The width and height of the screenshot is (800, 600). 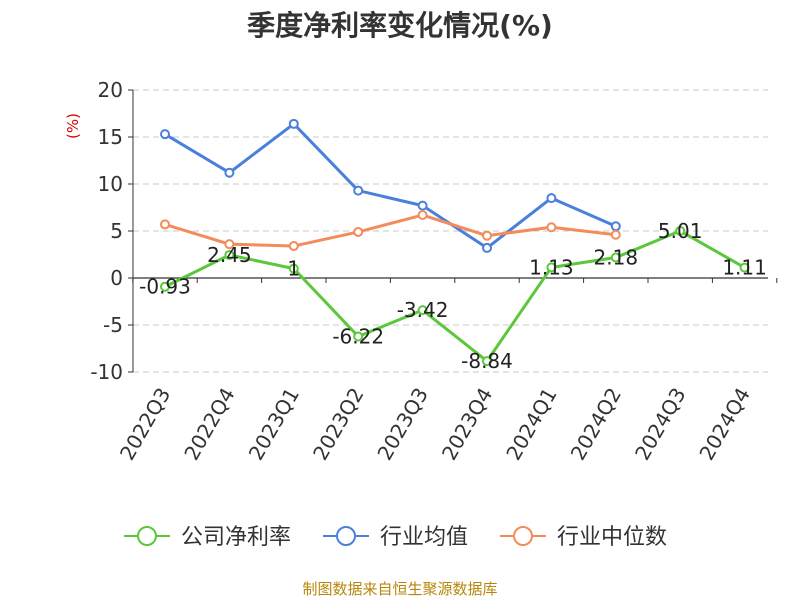 What do you see at coordinates (724, 424) in the screenshot?
I see `x-tick-label: 2024Q4` at bounding box center [724, 424].